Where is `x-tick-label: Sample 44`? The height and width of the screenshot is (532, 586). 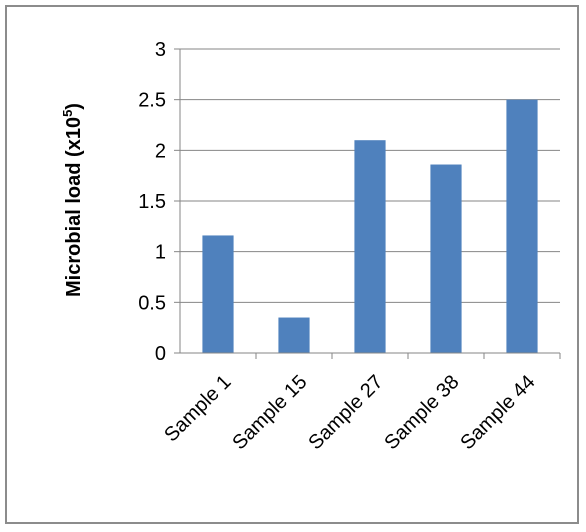
x-tick-label: Sample 44 is located at coordinates (497, 412).